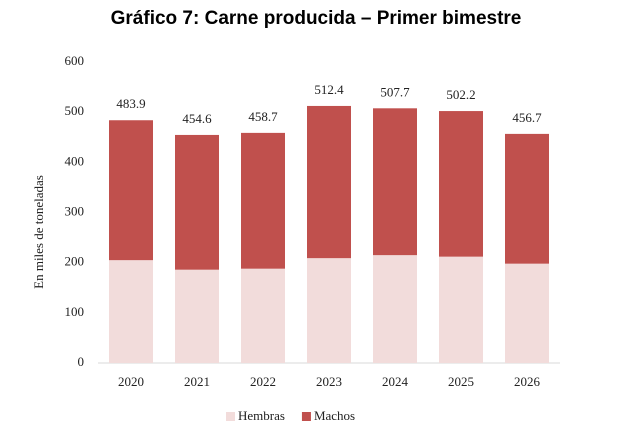  Describe the element at coordinates (460, 94) in the screenshot. I see `total-label: 502.2` at that location.